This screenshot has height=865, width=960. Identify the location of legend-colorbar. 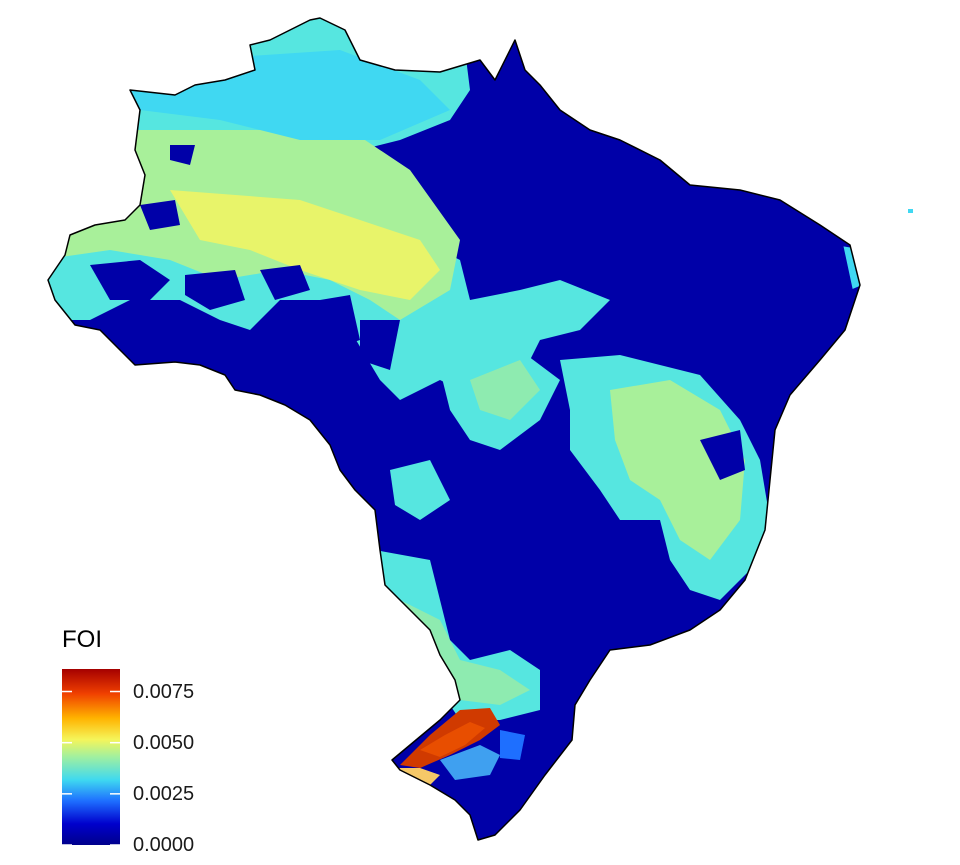
(91, 757).